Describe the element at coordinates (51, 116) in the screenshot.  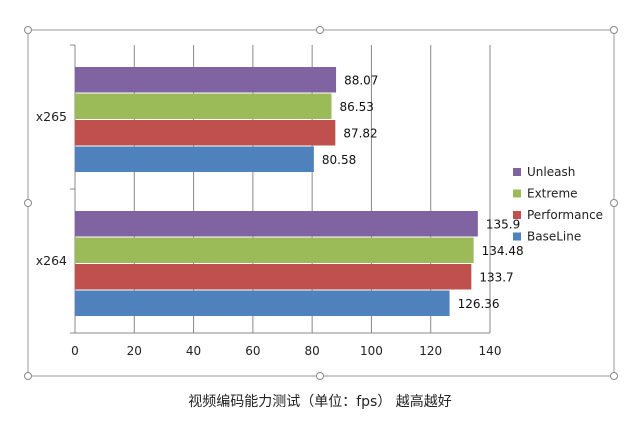
I see `category-label: x265` at that location.